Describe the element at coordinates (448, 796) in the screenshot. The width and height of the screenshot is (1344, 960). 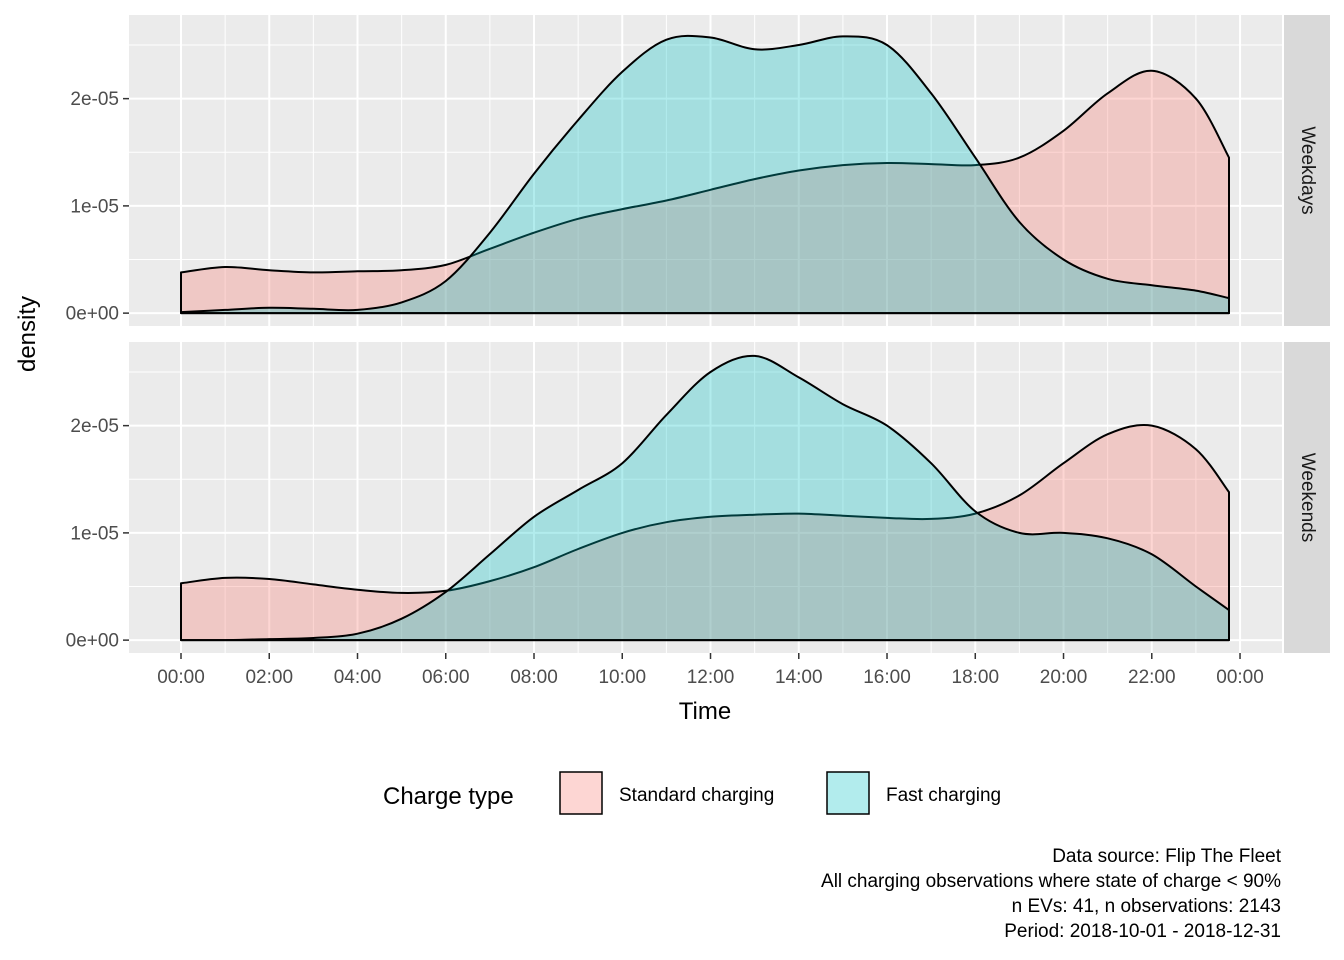
I see `legend-title: Charge type` at that location.